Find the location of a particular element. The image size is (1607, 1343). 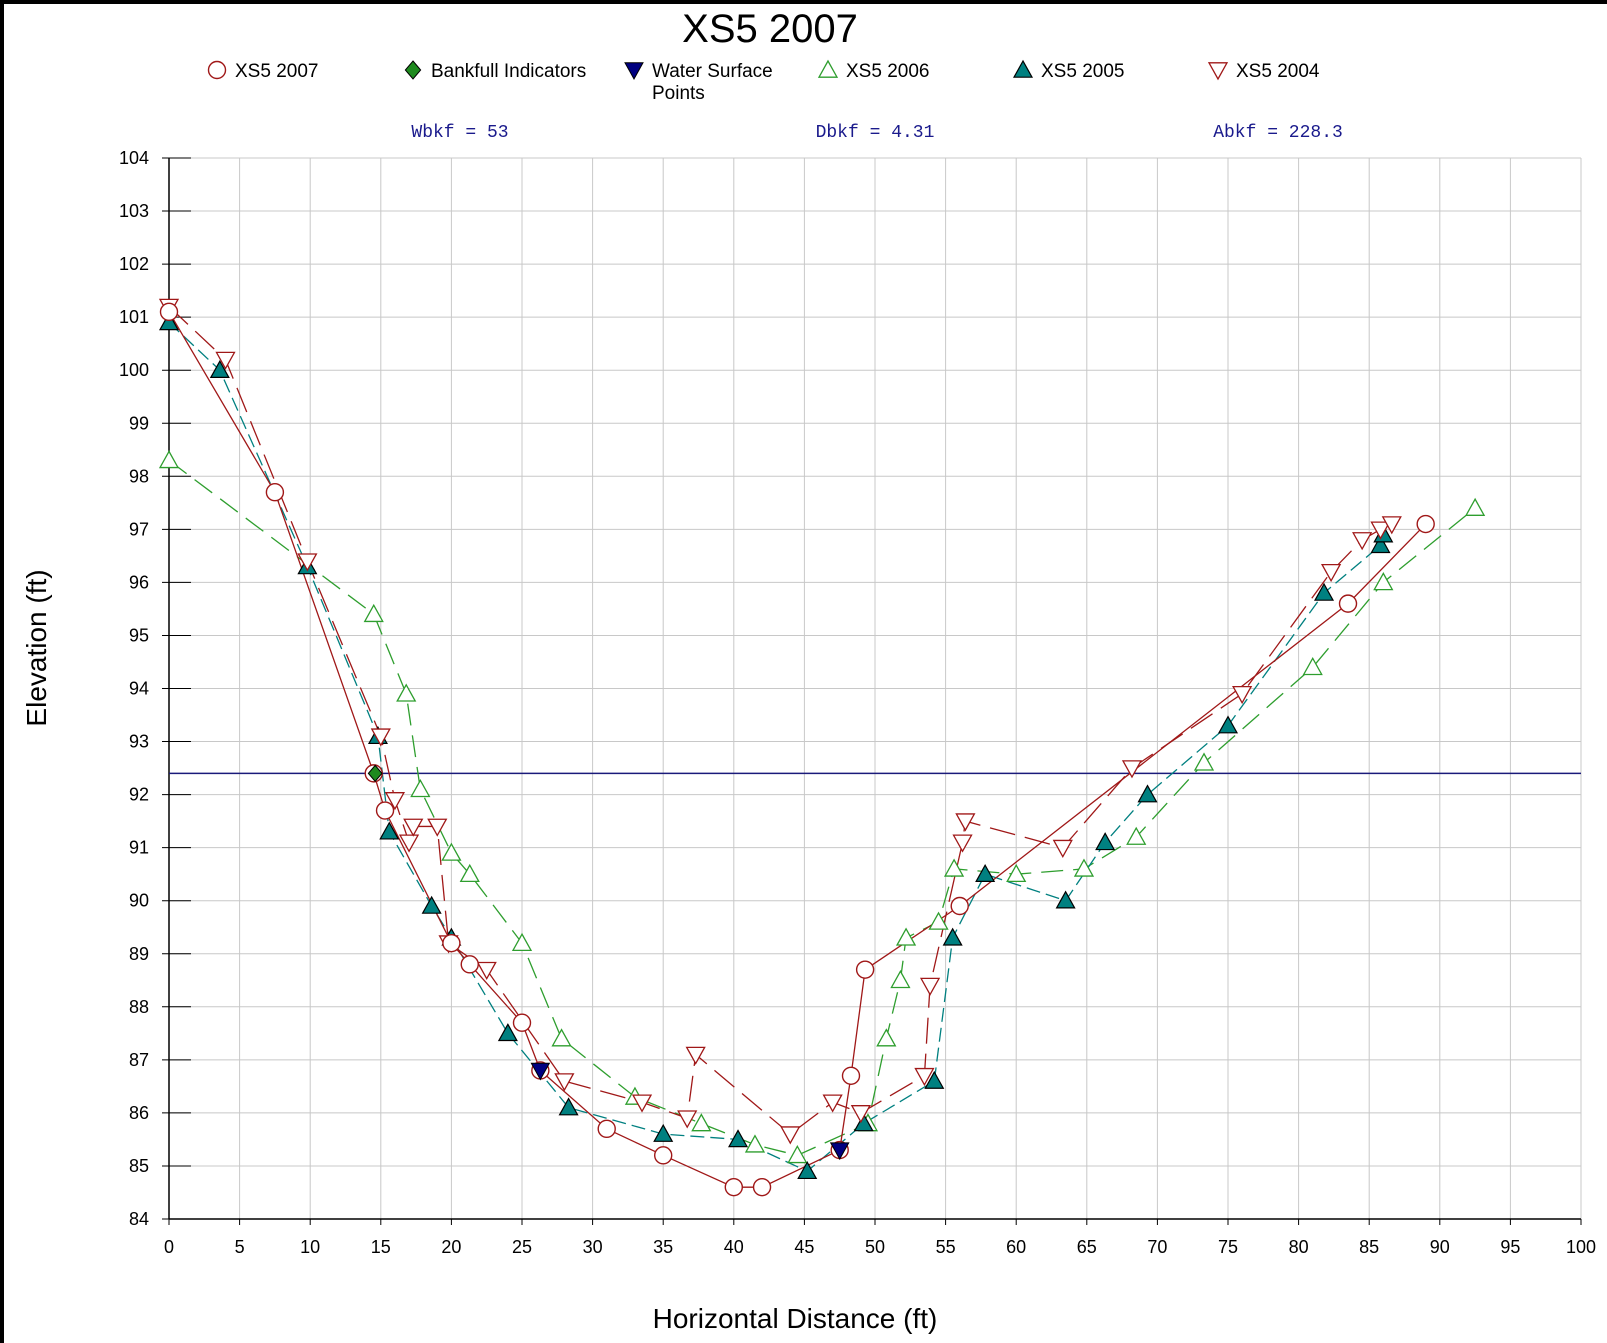

legend-marker-xs5-2005 is located at coordinates (1023, 68).